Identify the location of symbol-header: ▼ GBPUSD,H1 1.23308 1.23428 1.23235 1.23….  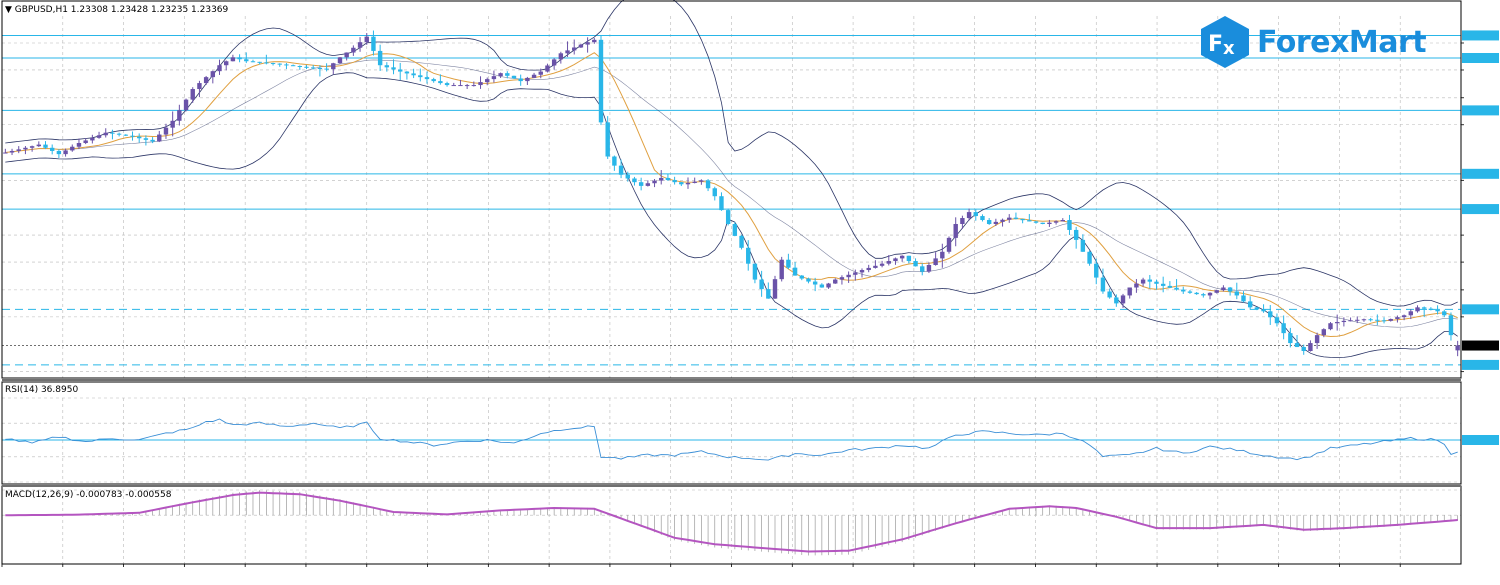
(117, 10).